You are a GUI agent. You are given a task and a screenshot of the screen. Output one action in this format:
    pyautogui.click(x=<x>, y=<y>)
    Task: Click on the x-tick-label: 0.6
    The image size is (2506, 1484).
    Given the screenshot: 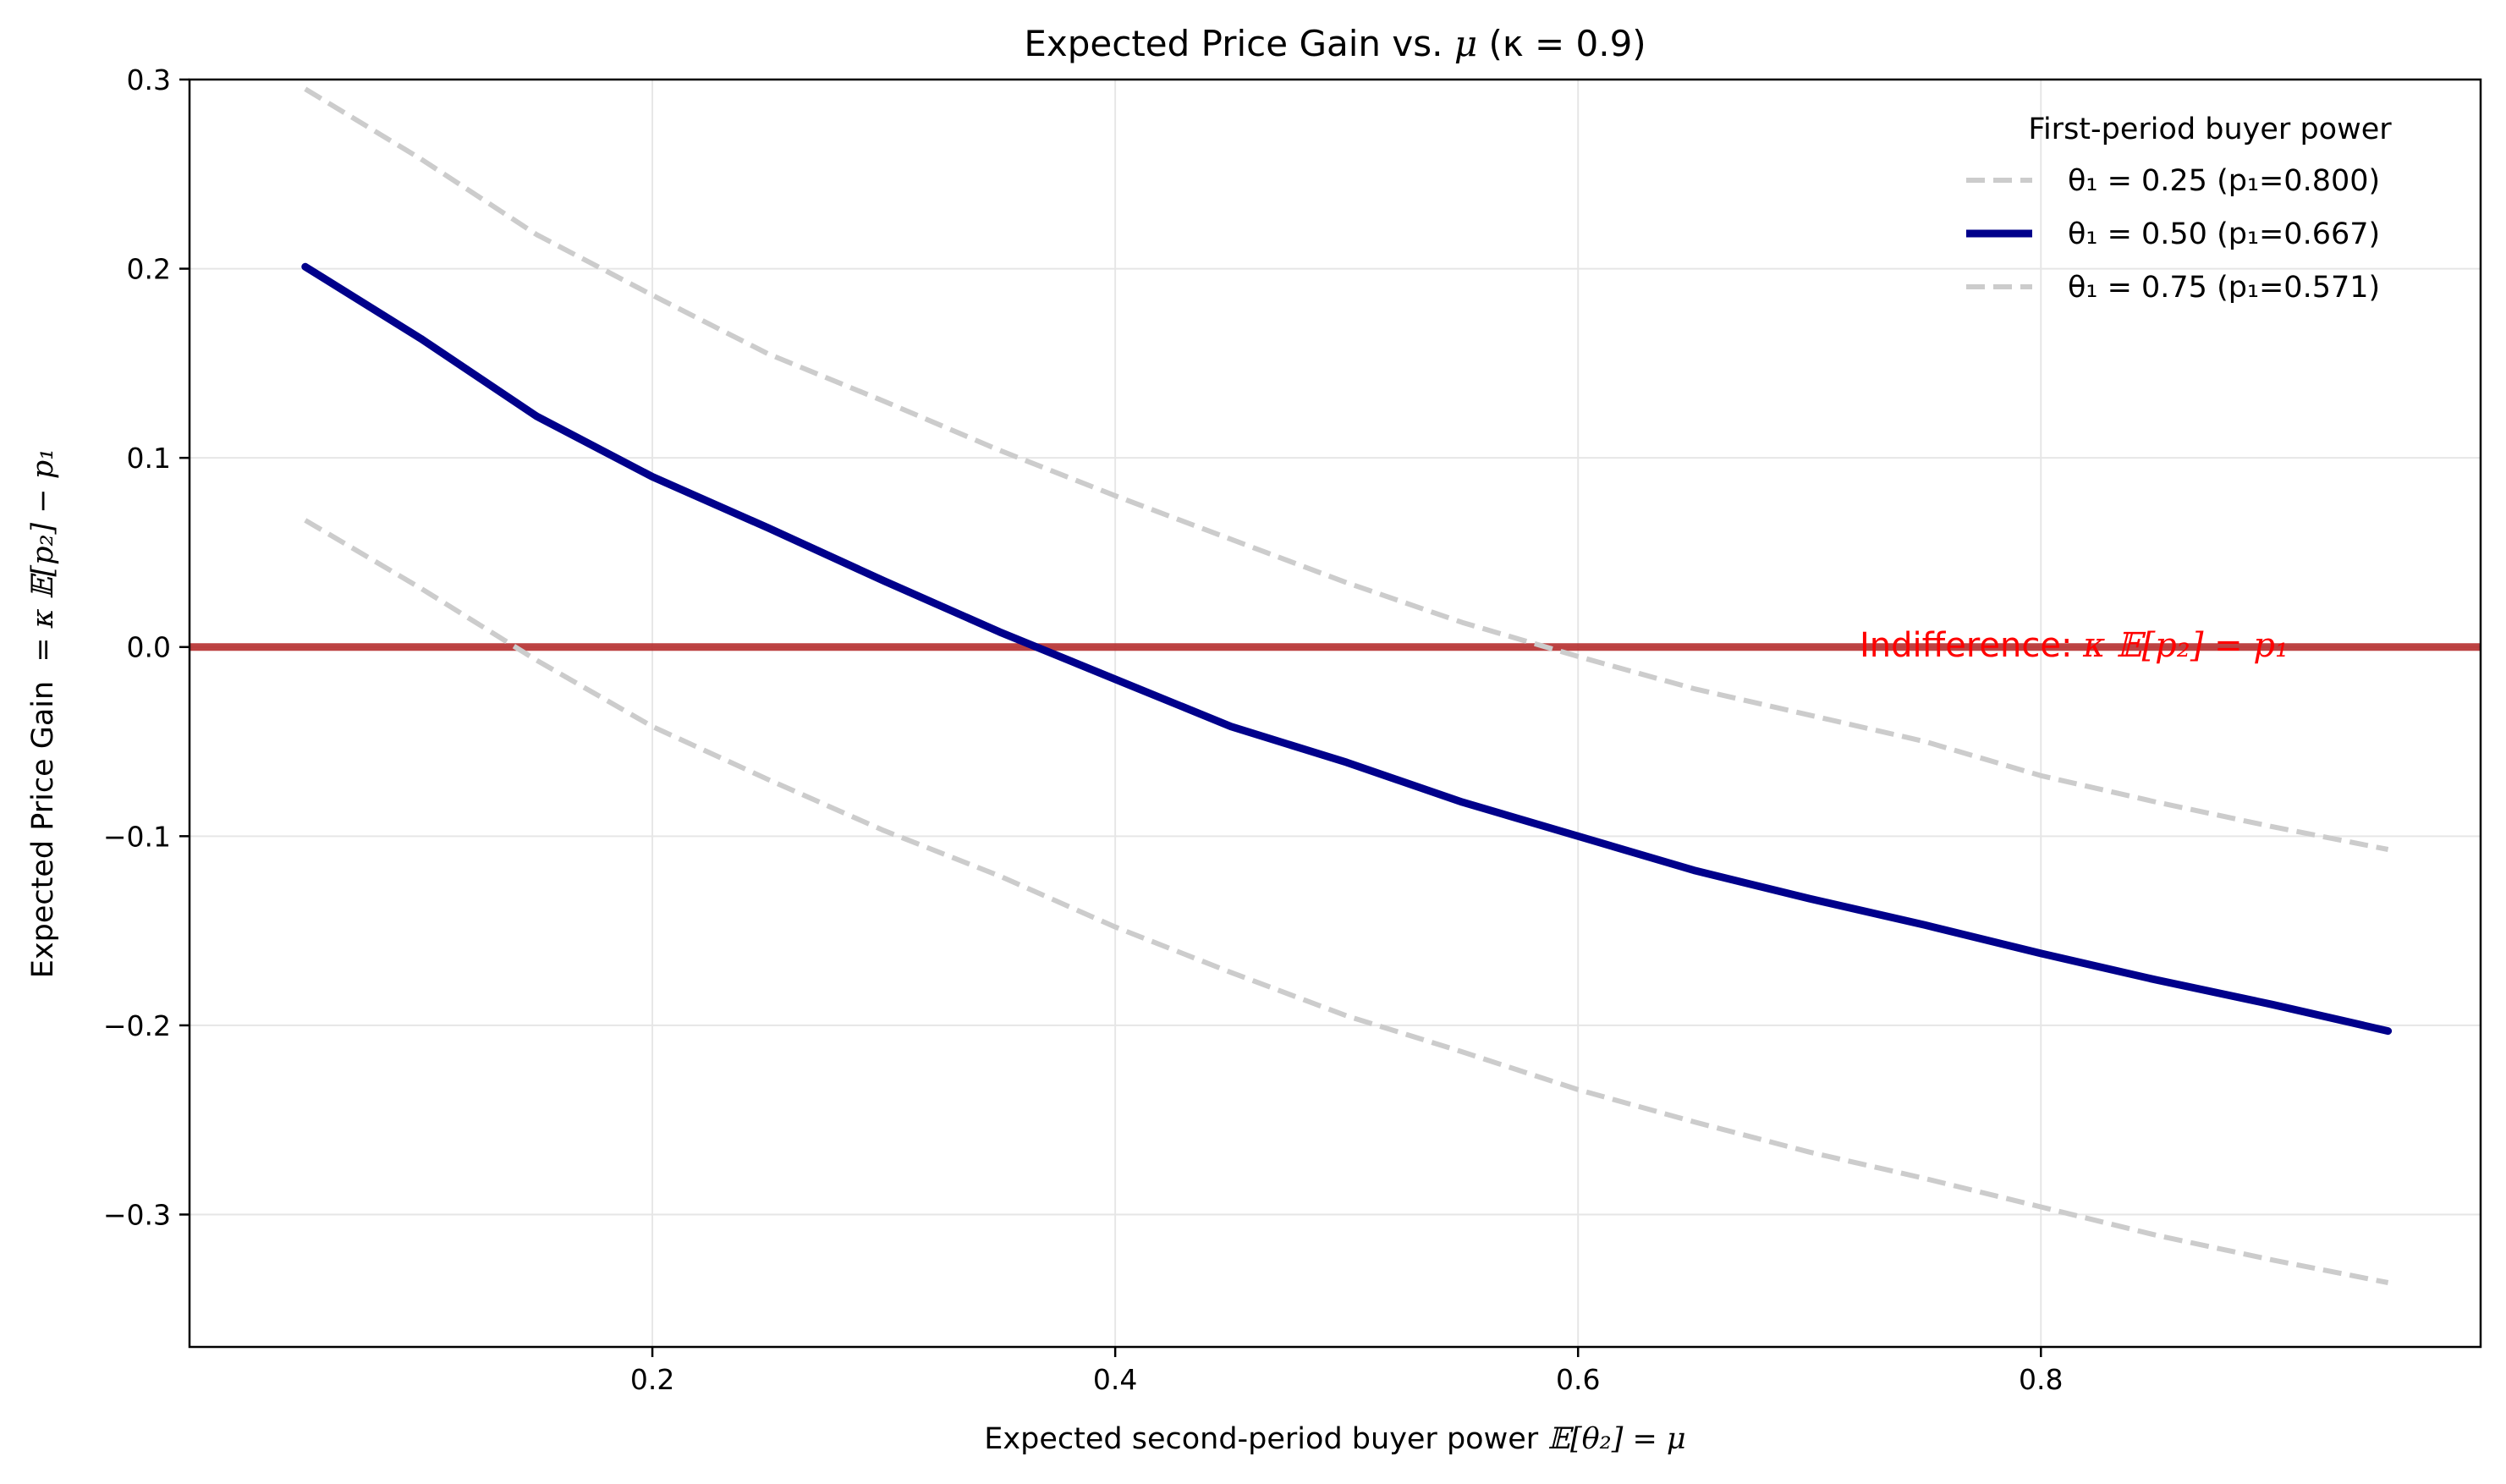 What is the action you would take?
    pyautogui.click(x=1578, y=1379)
    